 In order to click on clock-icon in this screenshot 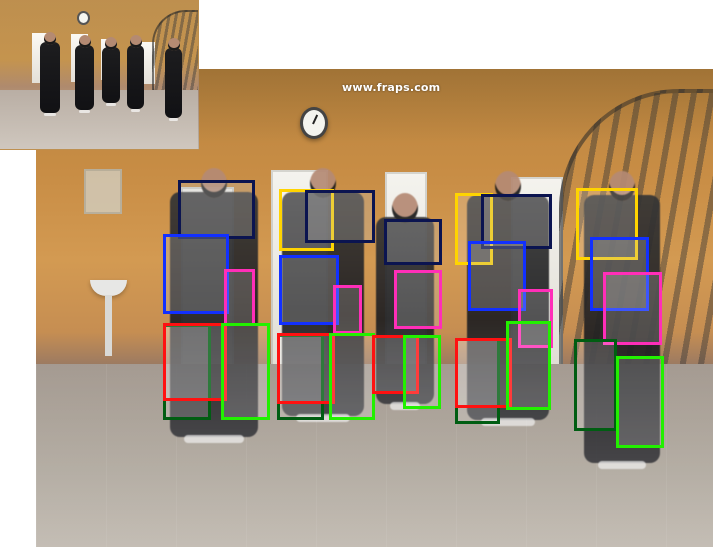, I will do `click(314, 123)`.